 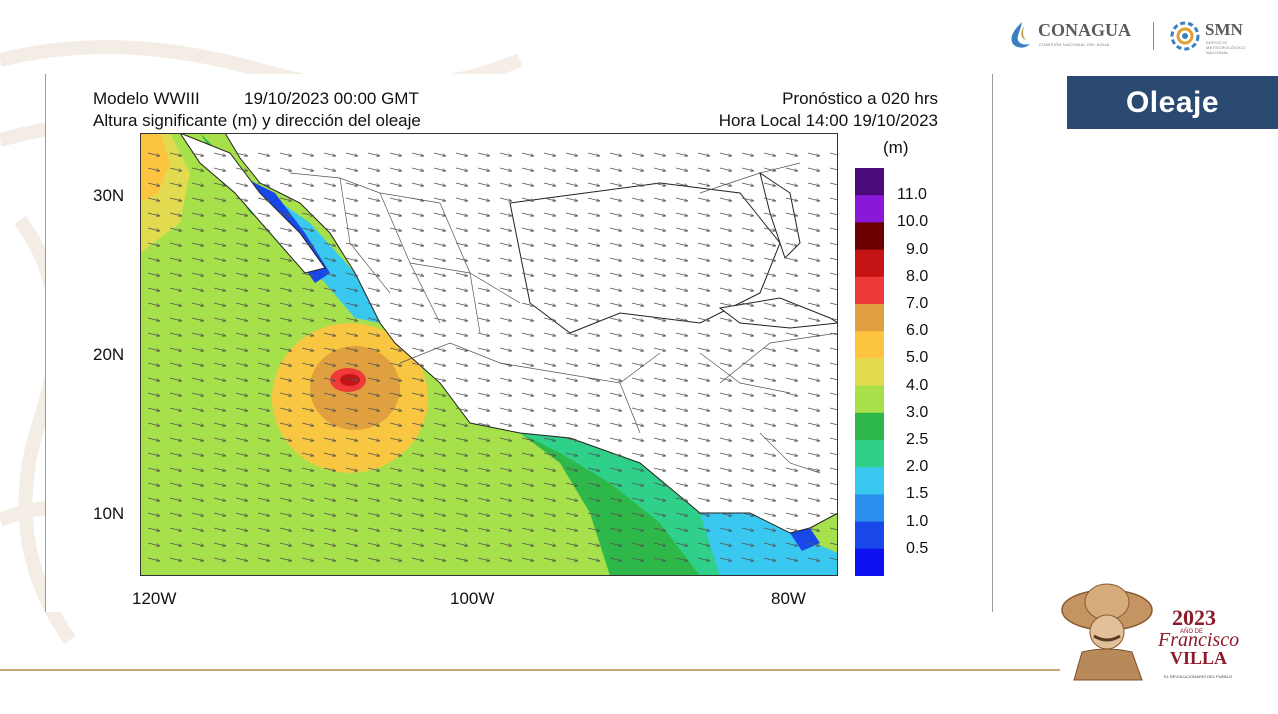 What do you see at coordinates (869, 535) in the screenshot?
I see `colorbar-segment` at bounding box center [869, 535].